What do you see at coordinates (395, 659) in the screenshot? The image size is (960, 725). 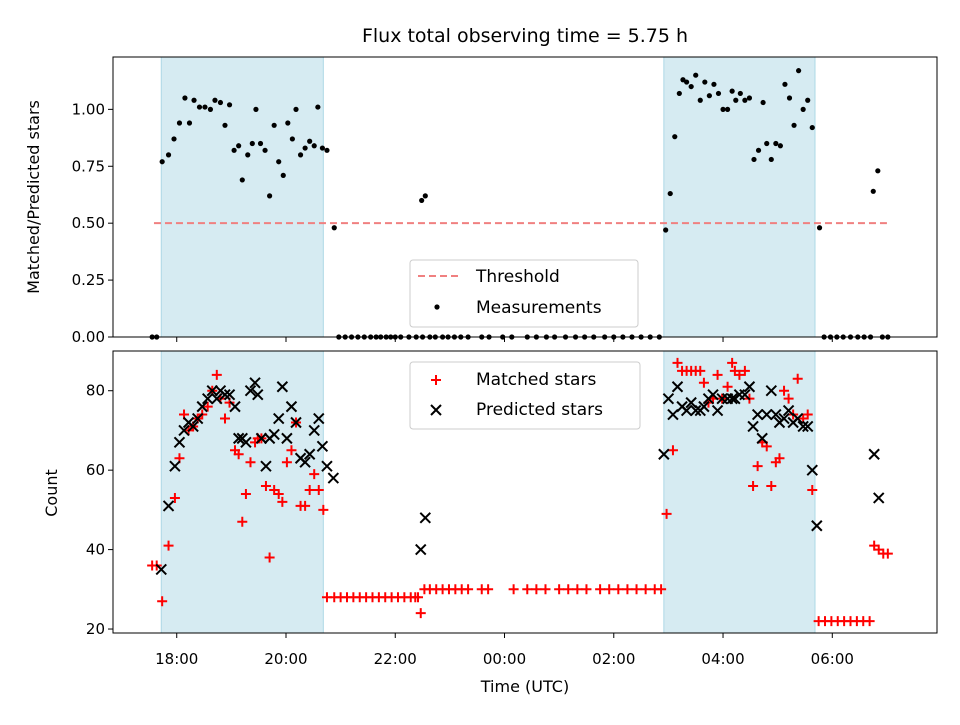 I see `x-tick-label: 22:00` at bounding box center [395, 659].